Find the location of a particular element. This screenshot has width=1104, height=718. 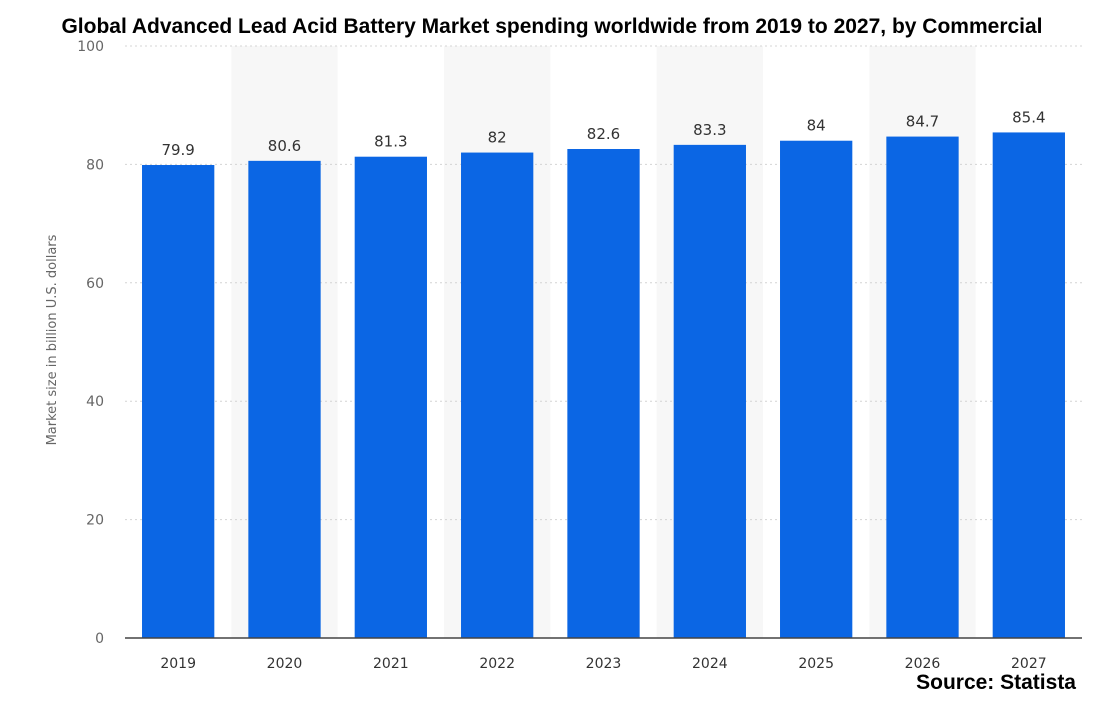

y-axis-ticks: 0 20 40 60 80 100 is located at coordinates (90, 343).